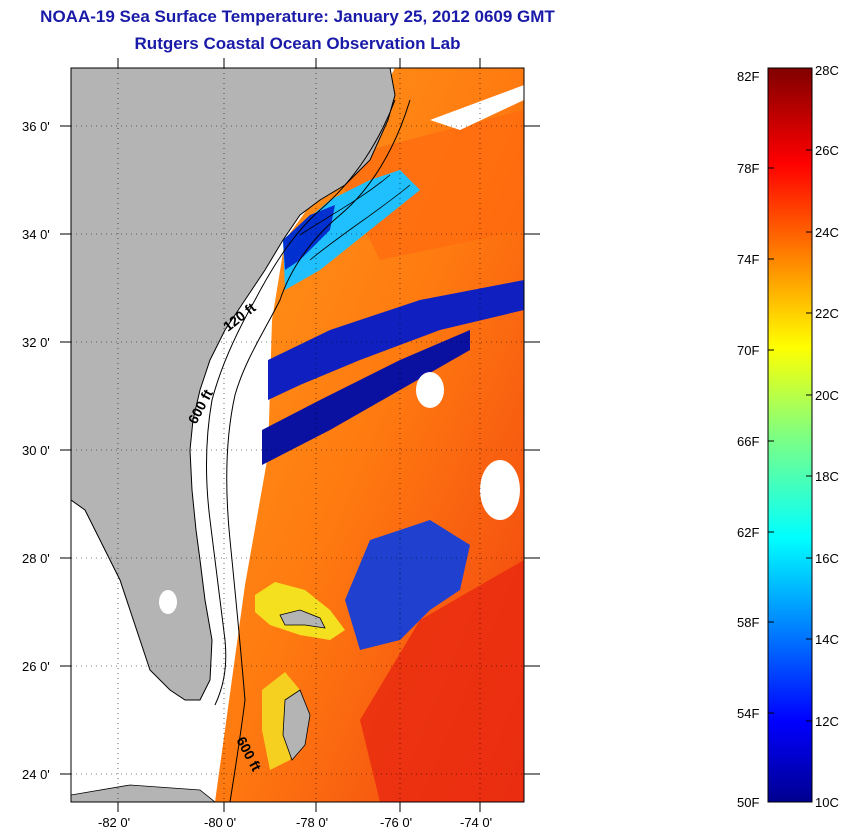  Describe the element at coordinates (36, 234) in the screenshot. I see `lat-label: 34 0'` at that location.